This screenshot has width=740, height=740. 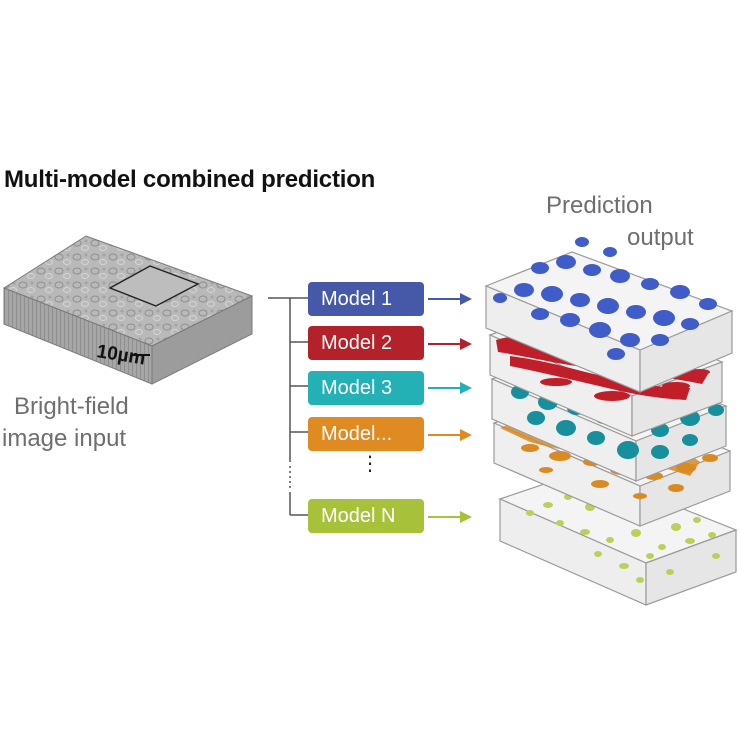 I want to click on model-3-box: Model 3, so click(x=366, y=388).